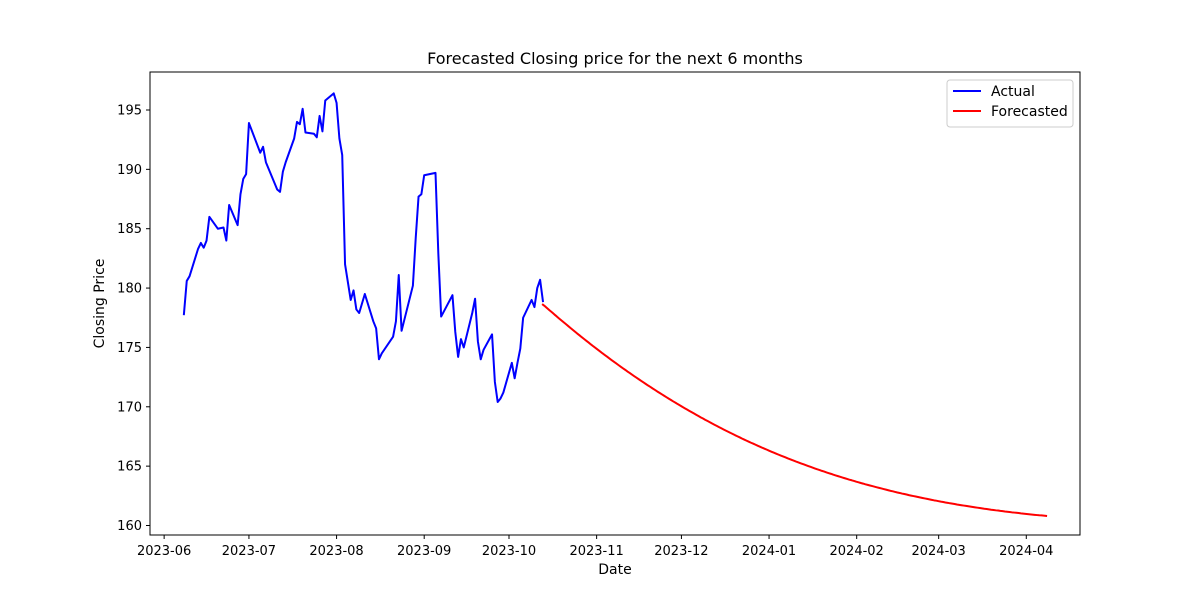 The image size is (1200, 600). What do you see at coordinates (129, 407) in the screenshot?
I see `y-tick-label: 170` at bounding box center [129, 407].